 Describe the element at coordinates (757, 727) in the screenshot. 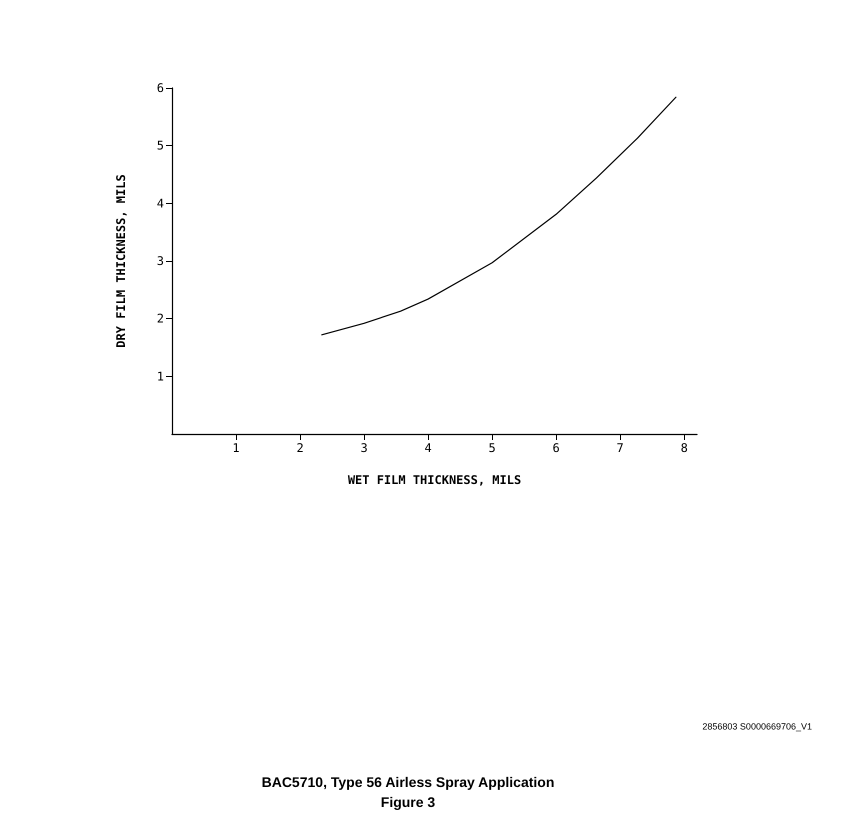

I see `text: 2856803 S0000669706_V1` at that location.